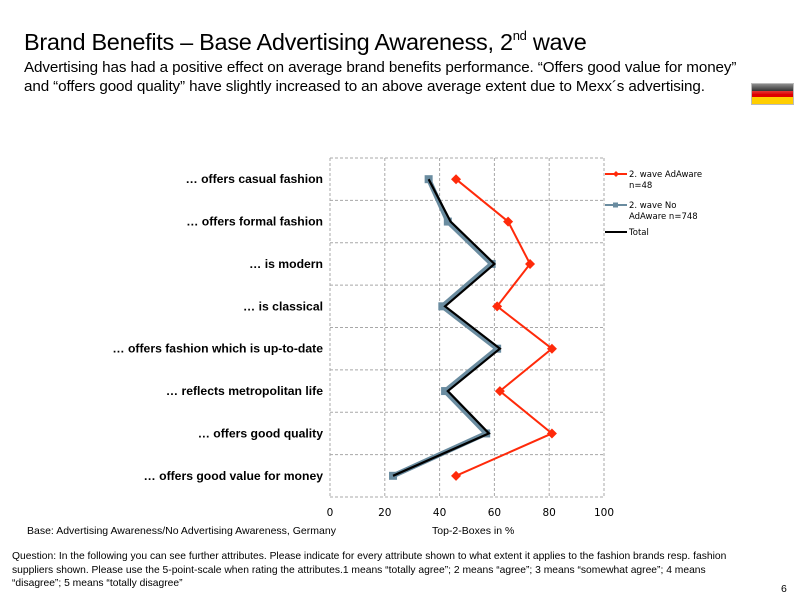 The width and height of the screenshot is (801, 600). I want to click on x-tick-label: 80, so click(549, 513).